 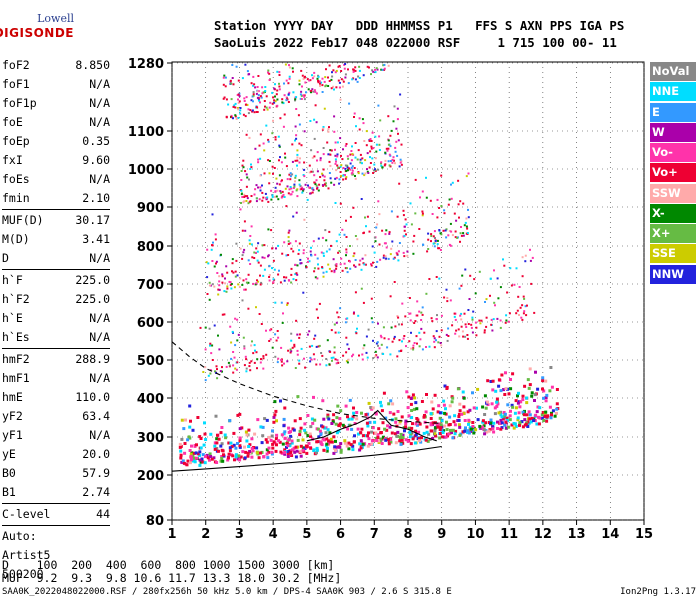 I want to click on param-name: yF1, so click(x=12, y=435).